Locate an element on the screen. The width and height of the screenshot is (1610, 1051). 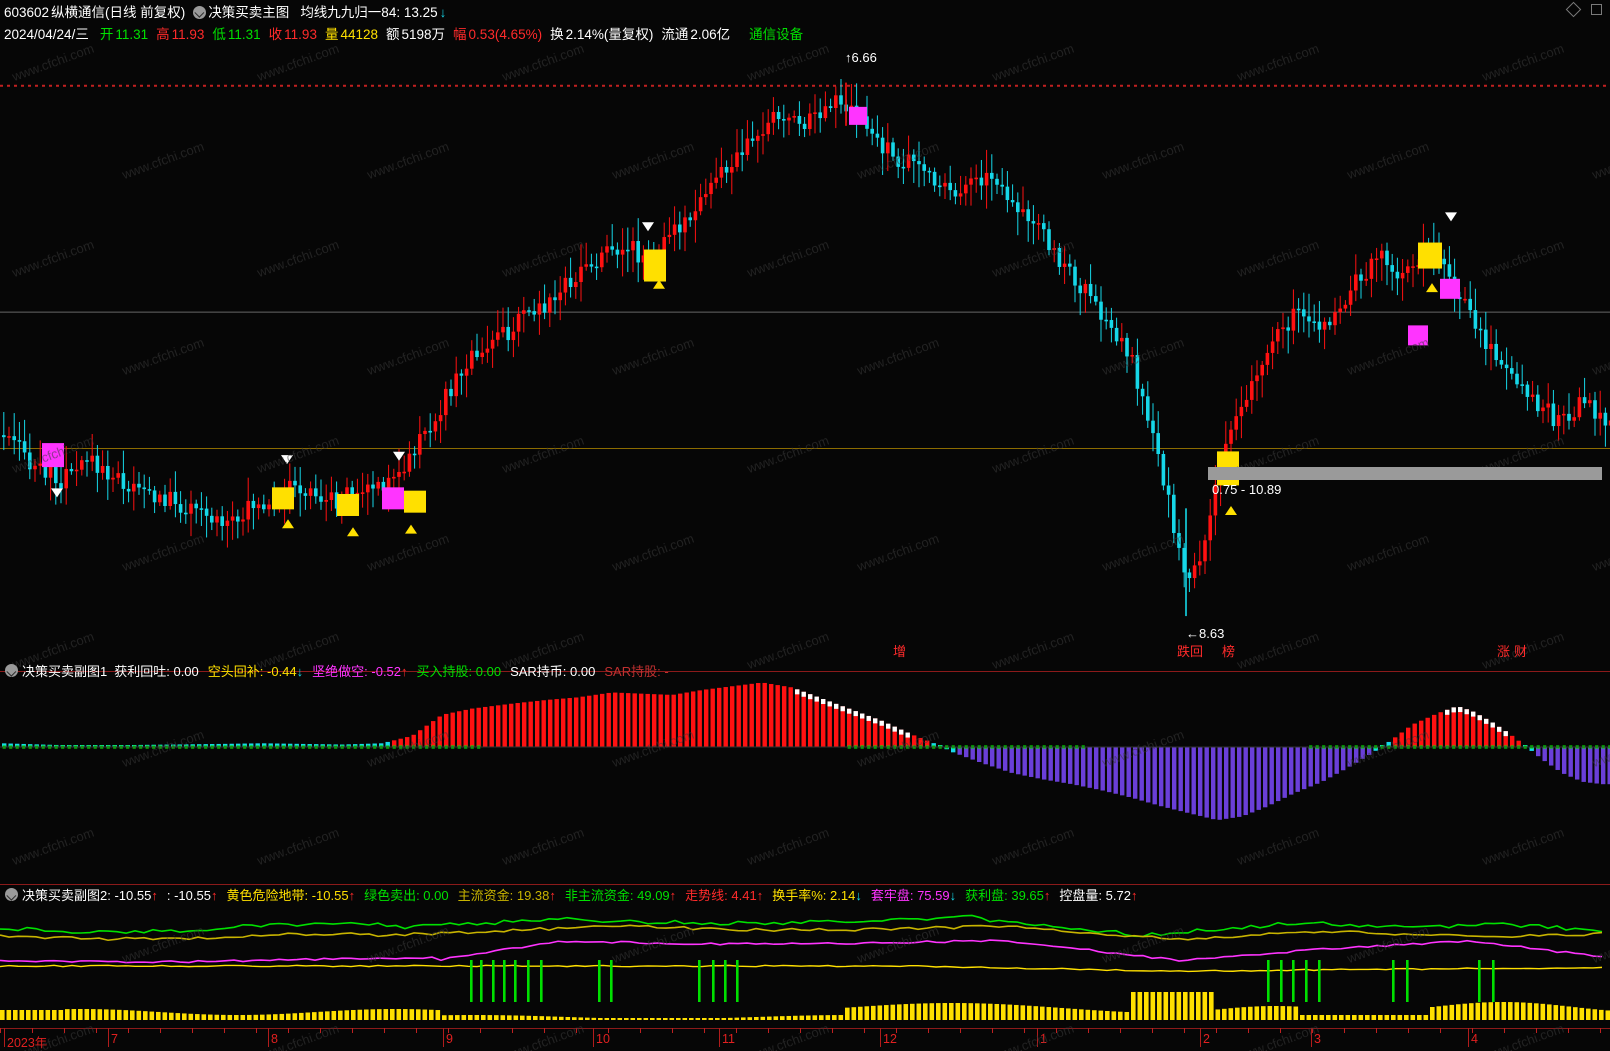
sub1-bar-cap is located at coordinates (797, 692).